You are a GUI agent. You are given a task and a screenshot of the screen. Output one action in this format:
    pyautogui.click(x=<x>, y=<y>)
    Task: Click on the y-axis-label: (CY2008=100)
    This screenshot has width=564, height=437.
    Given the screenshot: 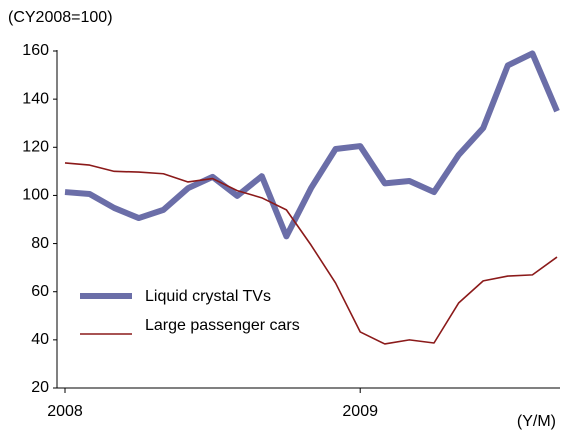 What is the action you would take?
    pyautogui.click(x=60, y=17)
    